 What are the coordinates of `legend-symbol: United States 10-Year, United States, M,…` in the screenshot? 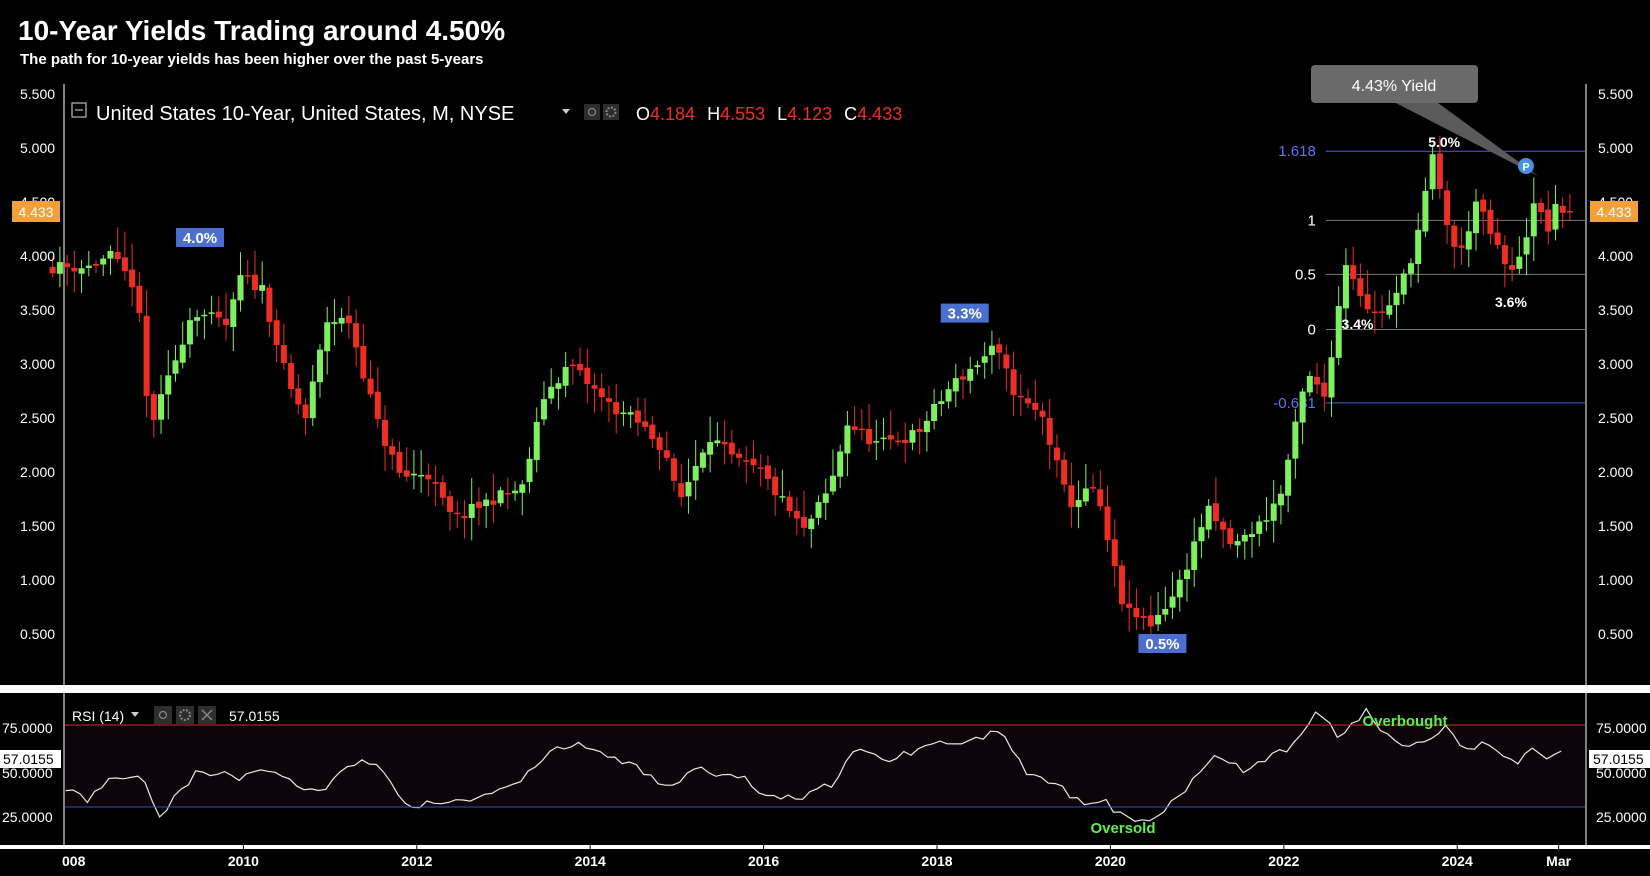 It's located at (305, 114).